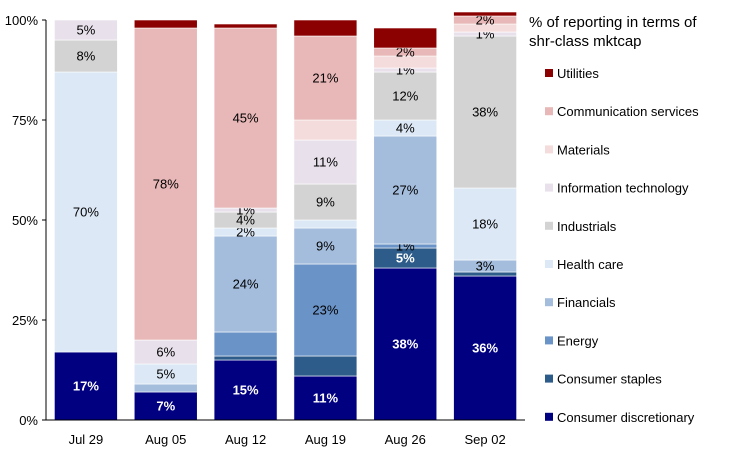  I want to click on data-label: 70%, so click(86, 212).